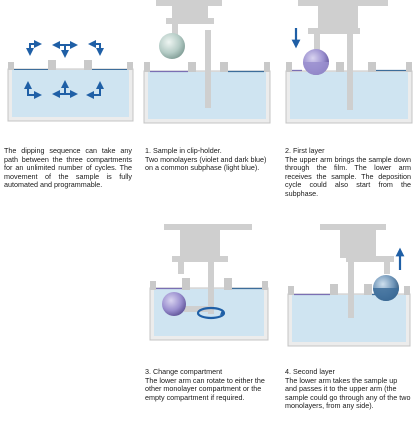  I want to click on step4-title: 4. Second layer, so click(310, 371).